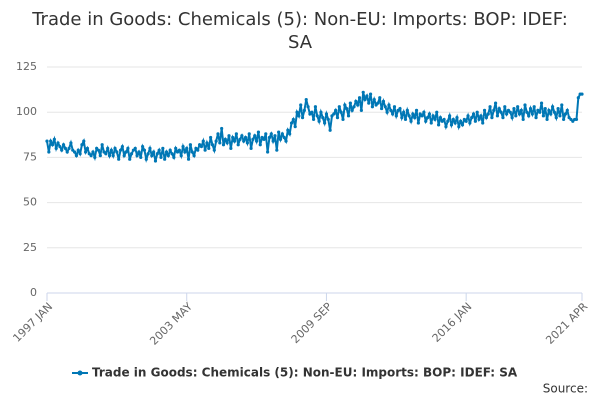  What do you see at coordinates (26, 66) in the screenshot?
I see `y-tick-label: 125` at bounding box center [26, 66].